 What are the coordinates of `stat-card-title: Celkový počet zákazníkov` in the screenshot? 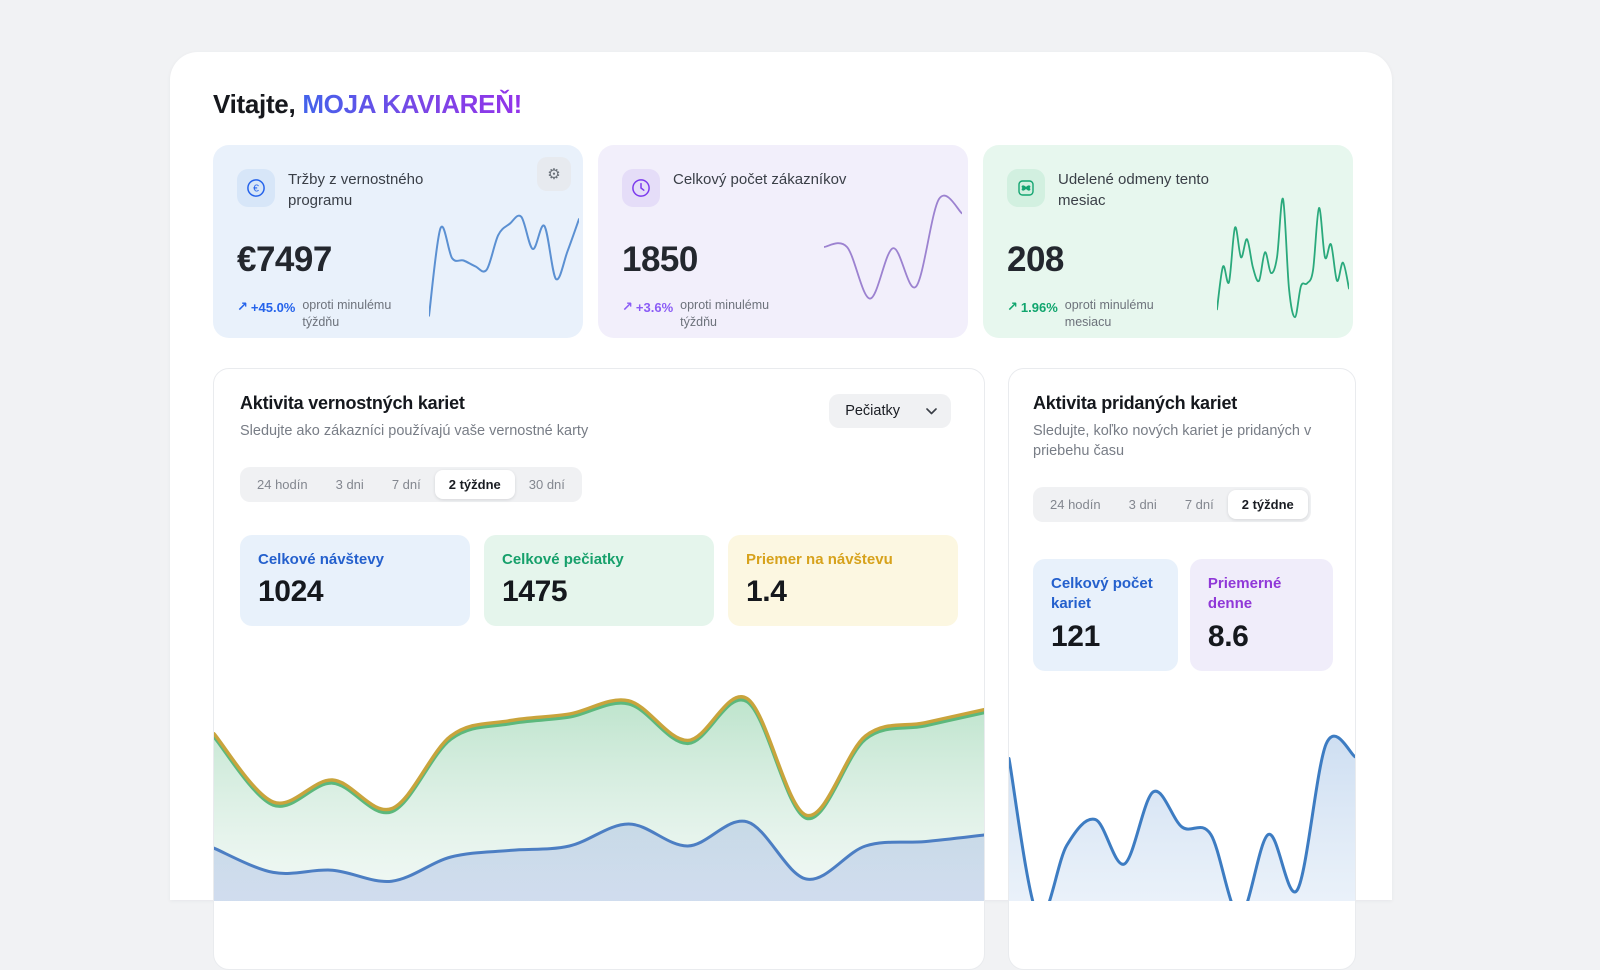 It's located at (760, 179).